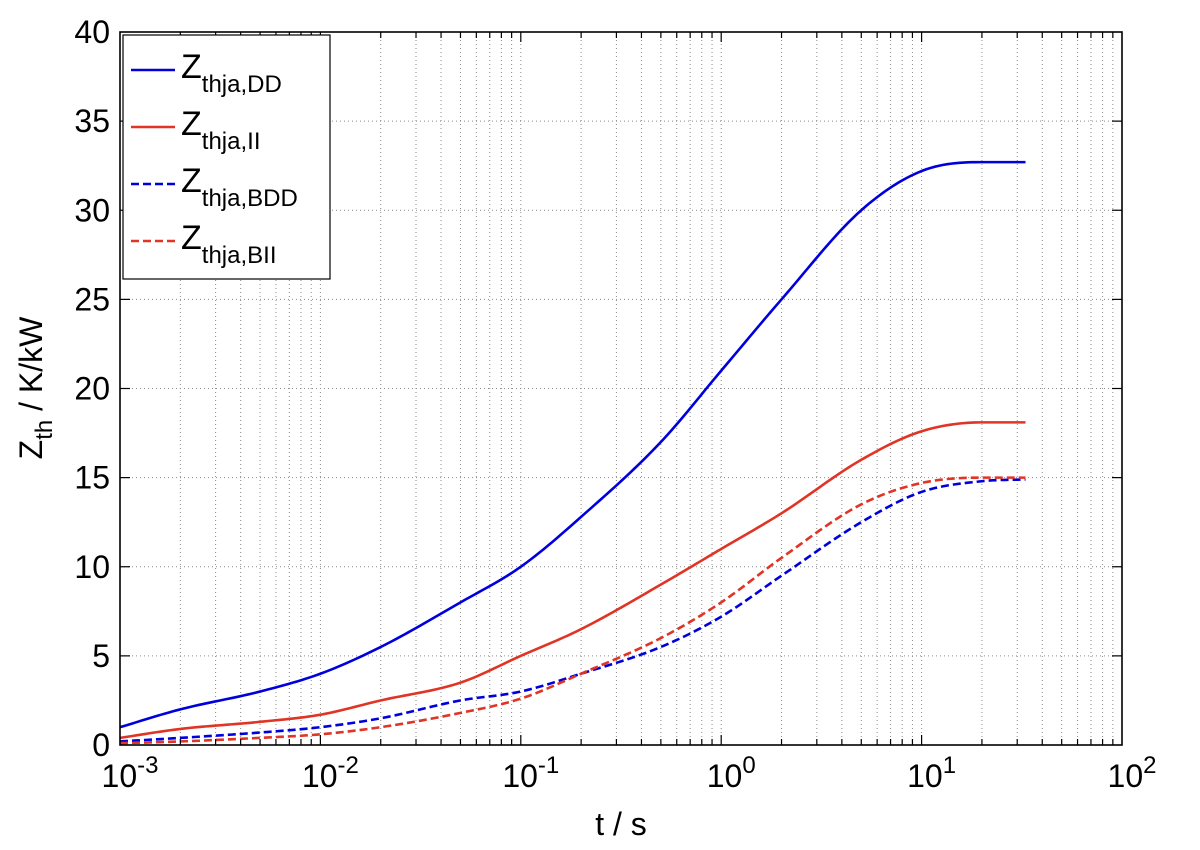 This screenshot has height=850, width=1200. Describe the element at coordinates (92, 210) in the screenshot. I see `y-tick-label: 30` at that location.